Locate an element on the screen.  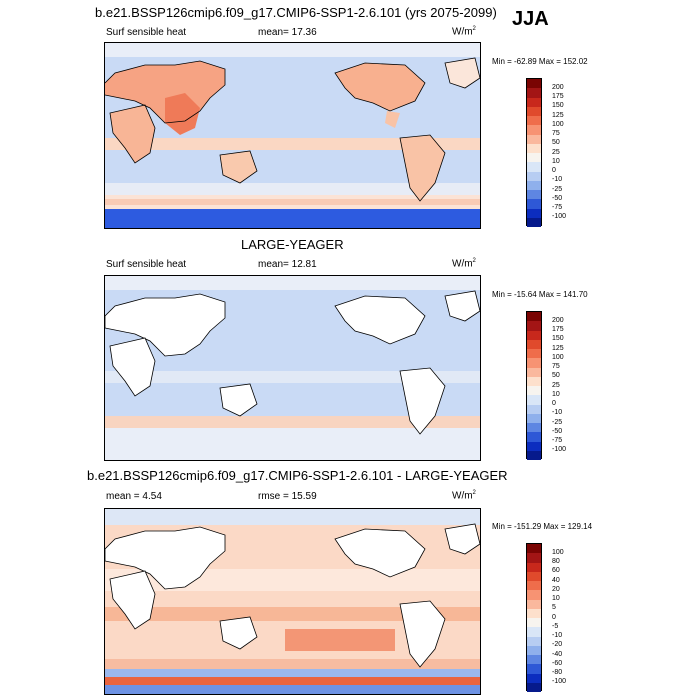
panel-1-colorbar is located at coordinates (534, 152).